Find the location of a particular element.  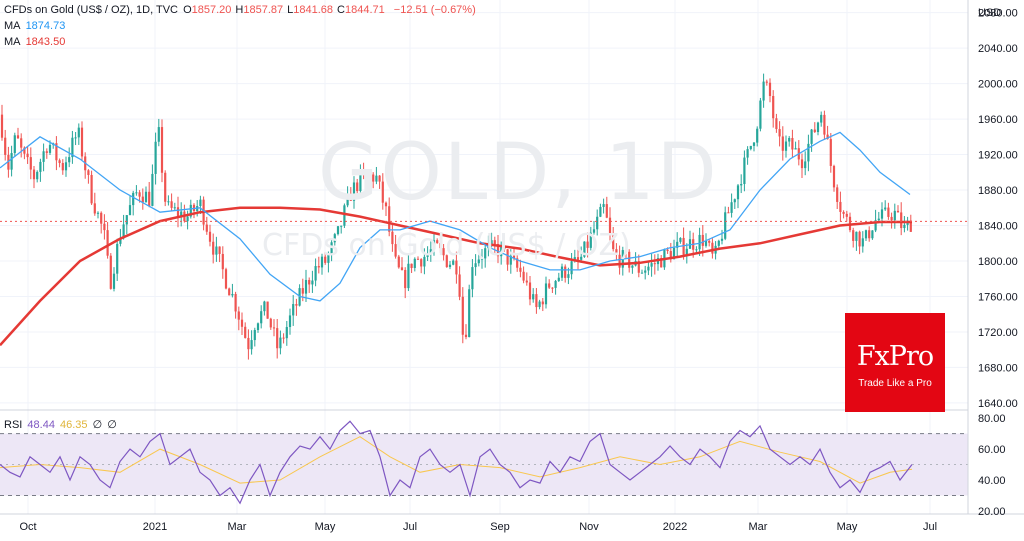

rsi-tick: 20.00 is located at coordinates (992, 512).